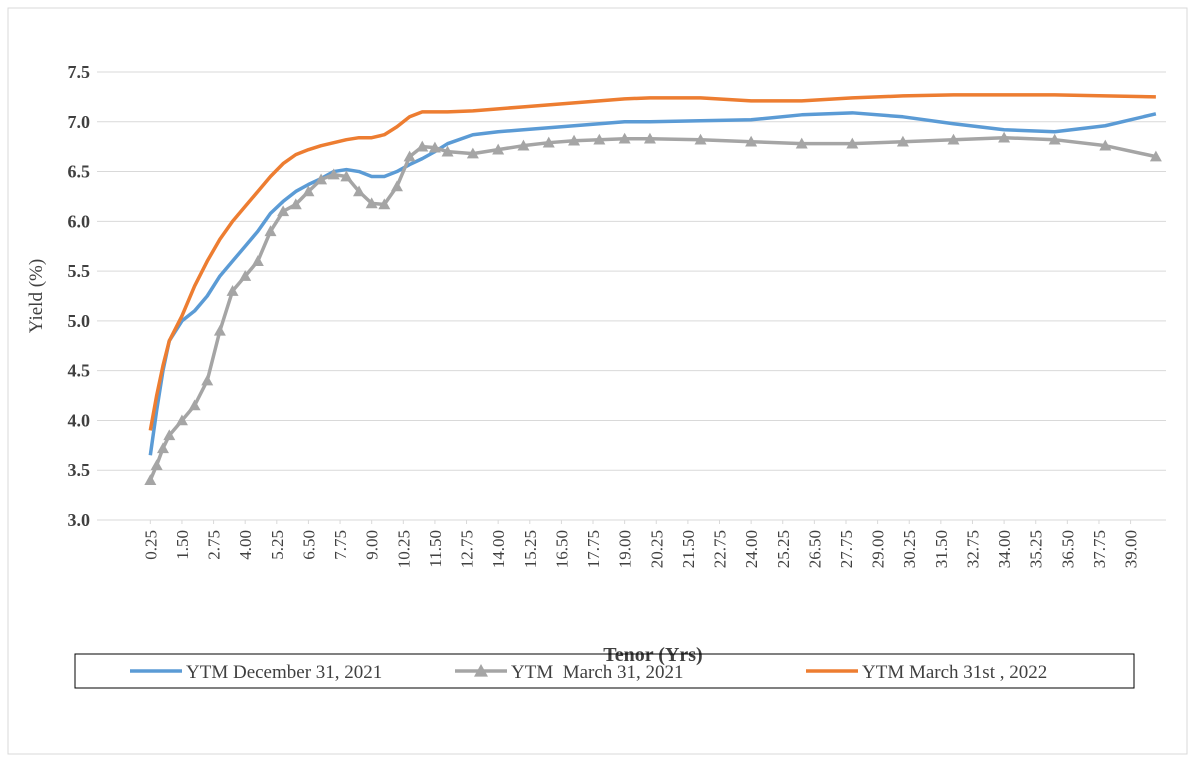 The image size is (1195, 767). Describe the element at coordinates (36, 296) in the screenshot. I see `y-axis-label: Yield (%)` at that location.